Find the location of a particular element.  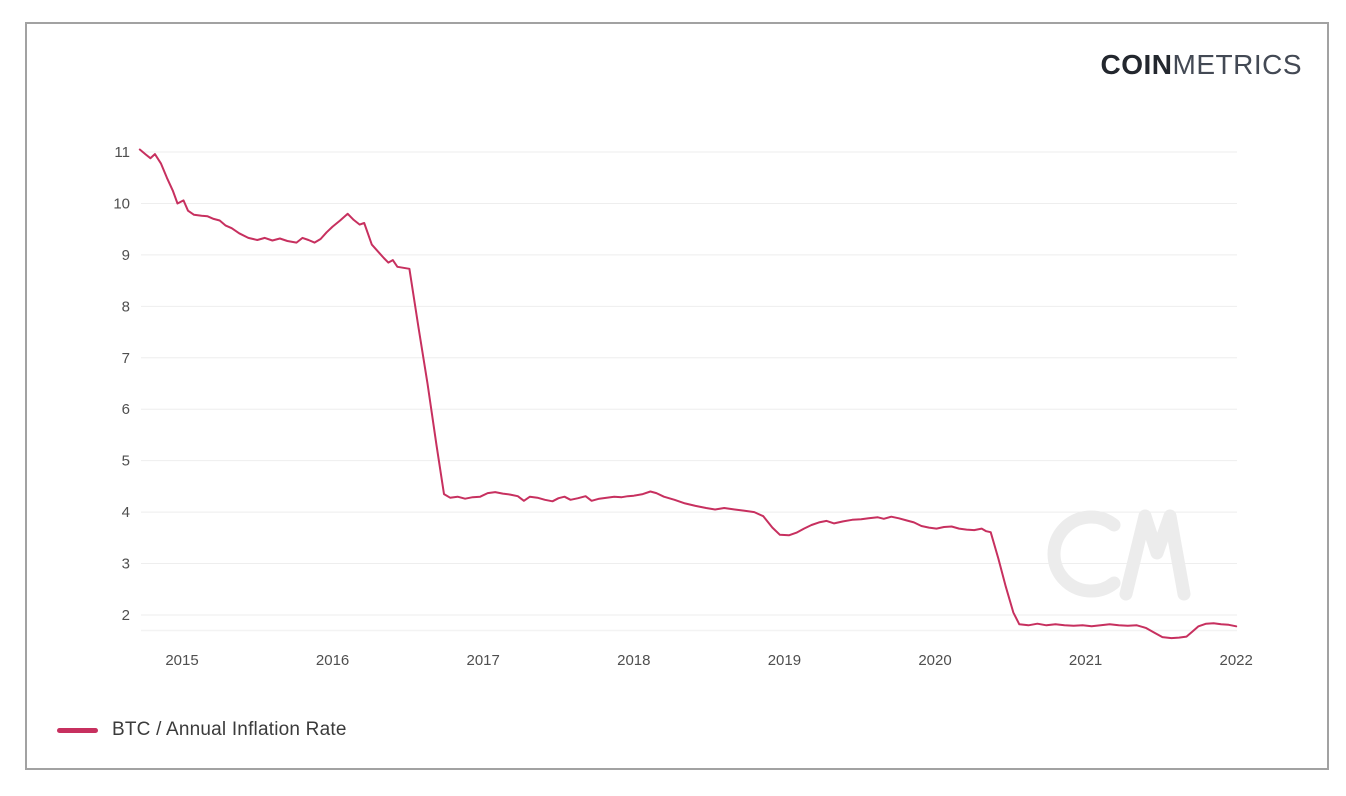

cm-watermark-icon is located at coordinates (1119, 555).